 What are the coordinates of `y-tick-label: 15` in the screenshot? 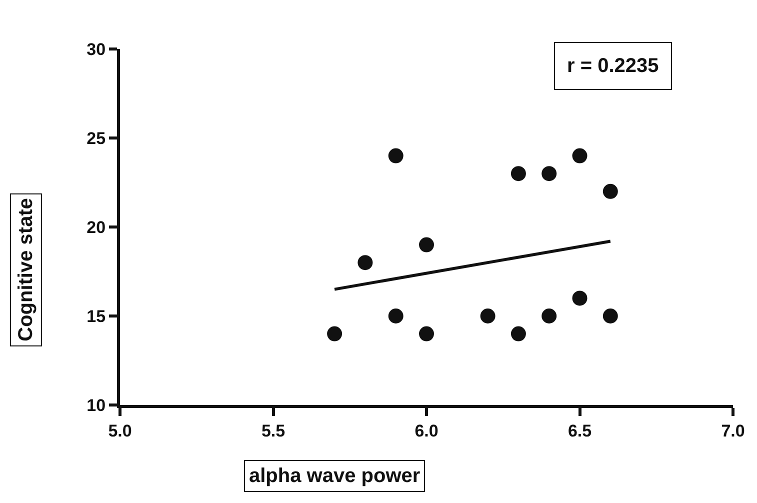 It's located at (96, 316).